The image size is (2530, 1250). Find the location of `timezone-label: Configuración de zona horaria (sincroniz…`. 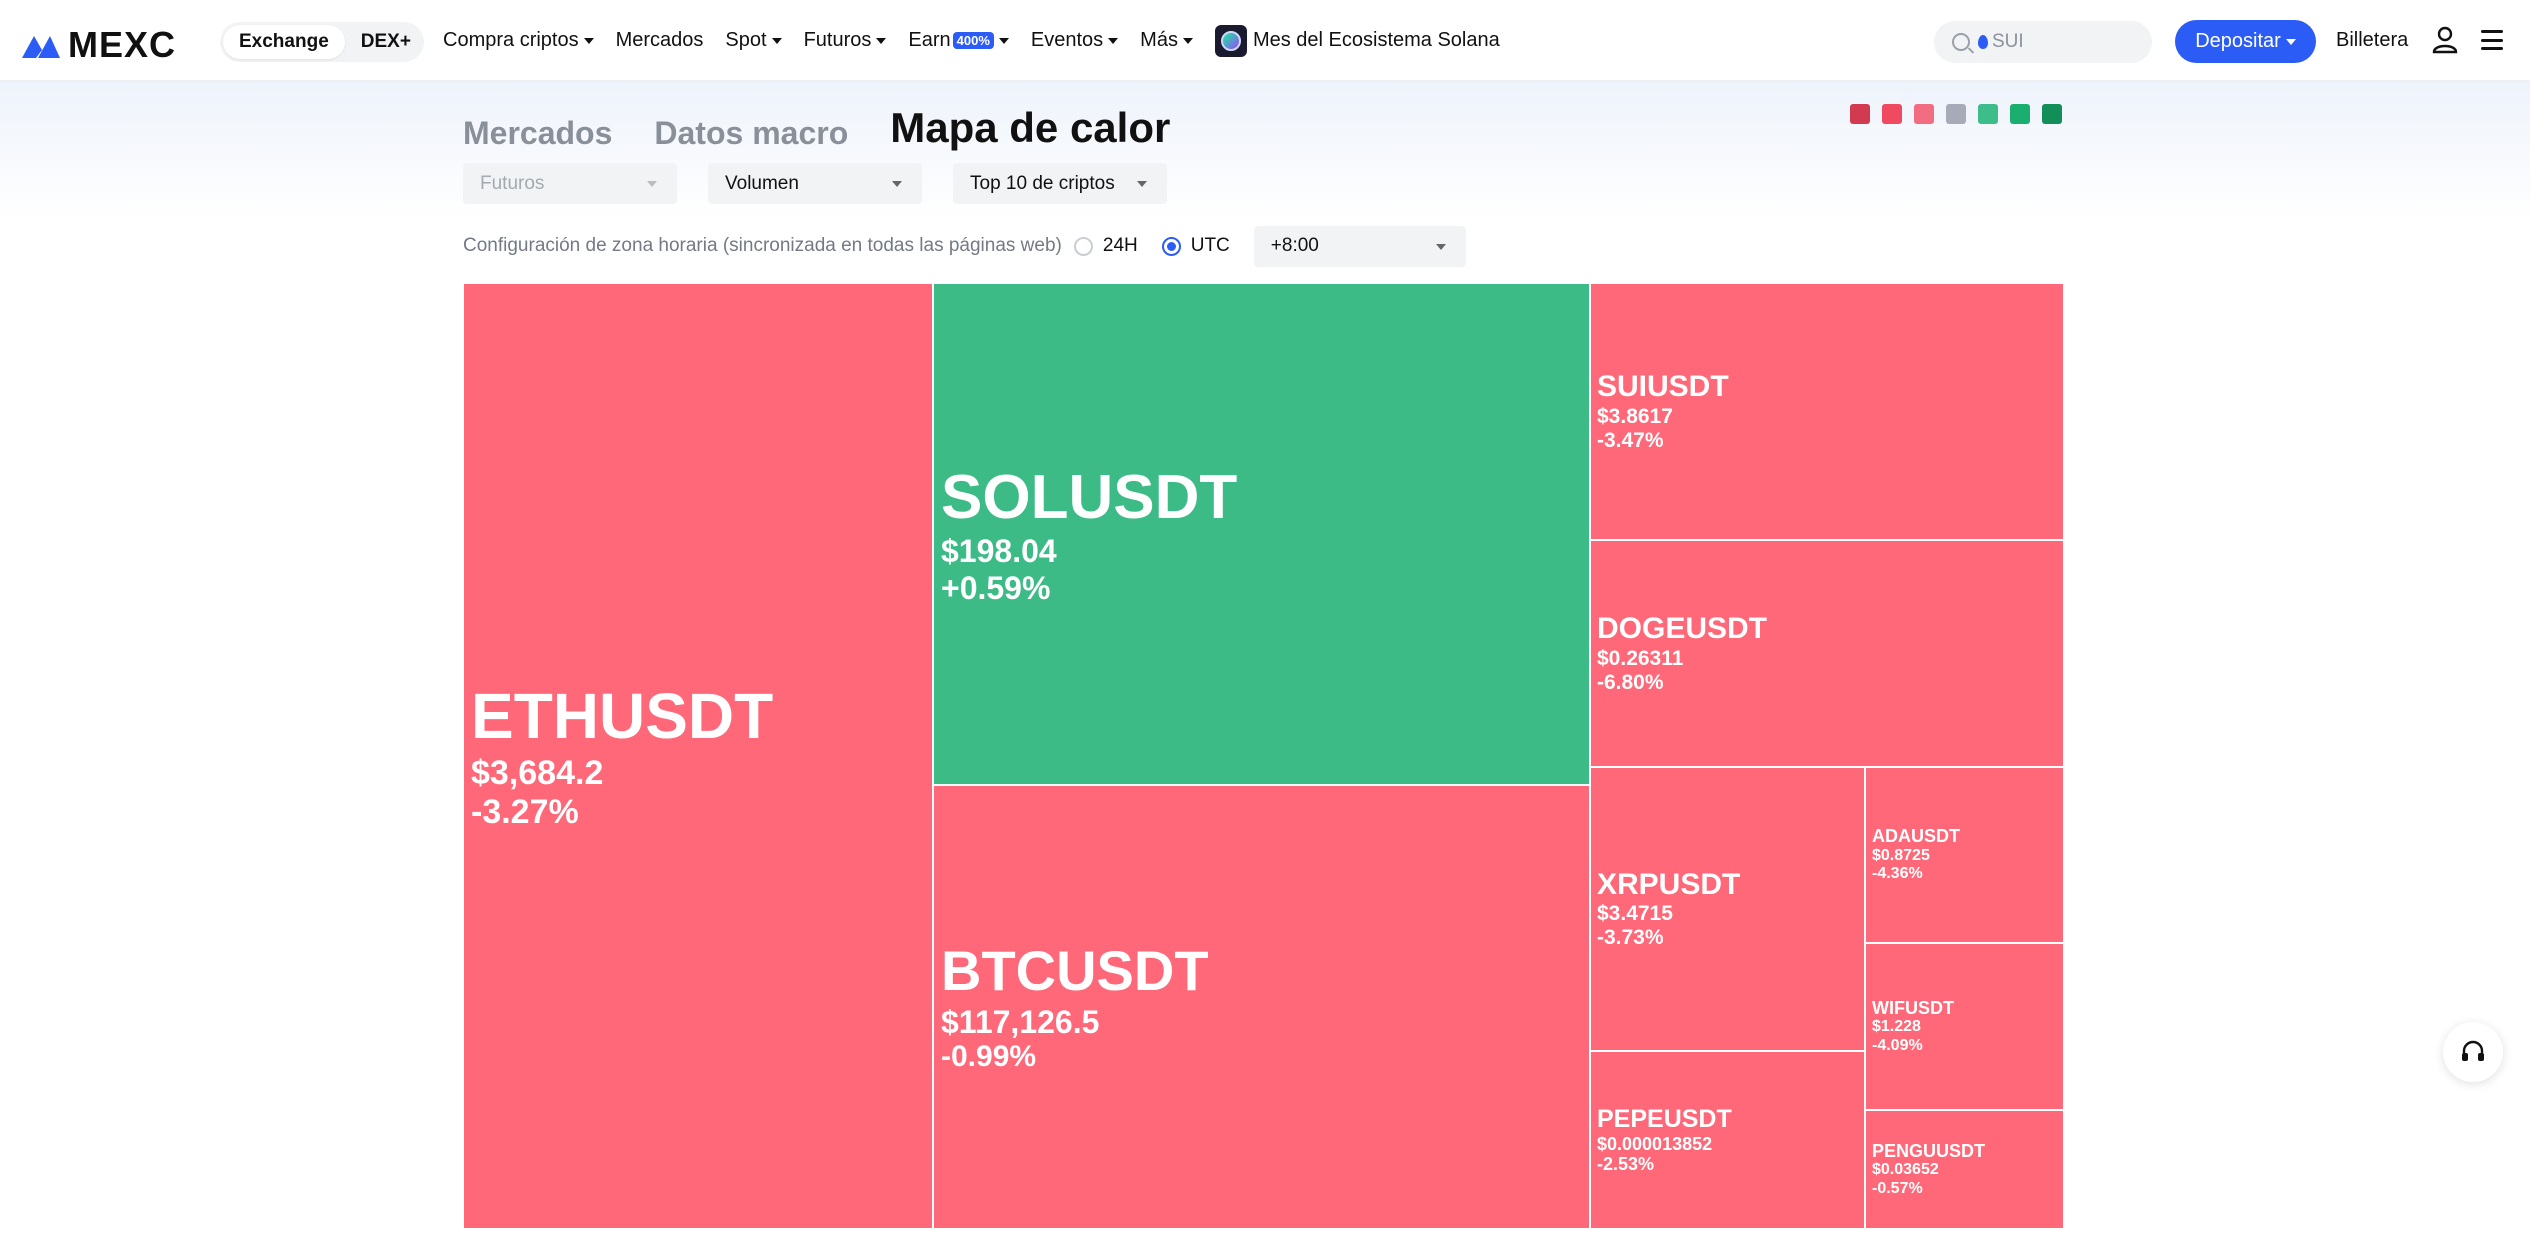

timezone-label: Configuración de zona horaria (sincroniz… is located at coordinates (762, 245).